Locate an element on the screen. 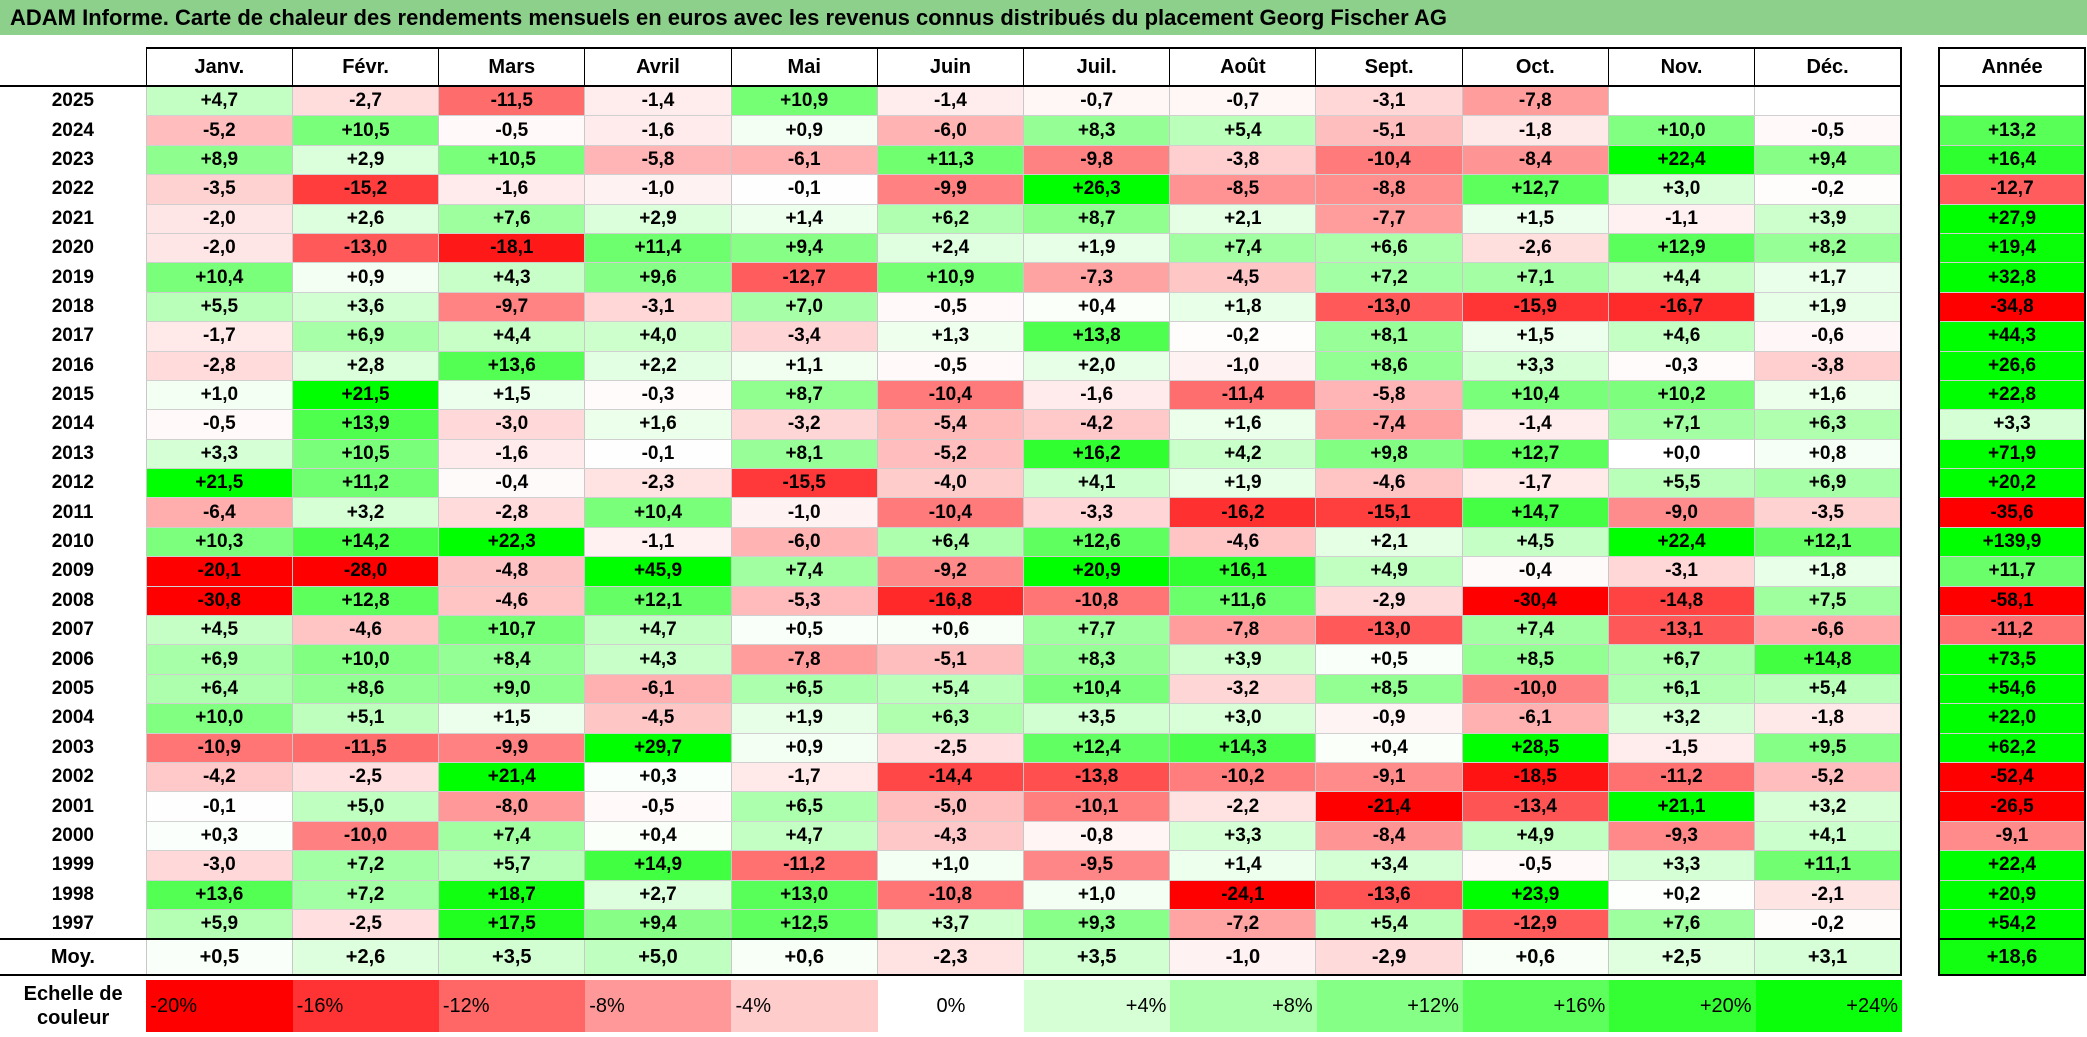 This screenshot has width=2087, height=1037. heatmap-cell: -2,1 is located at coordinates (1828, 895).